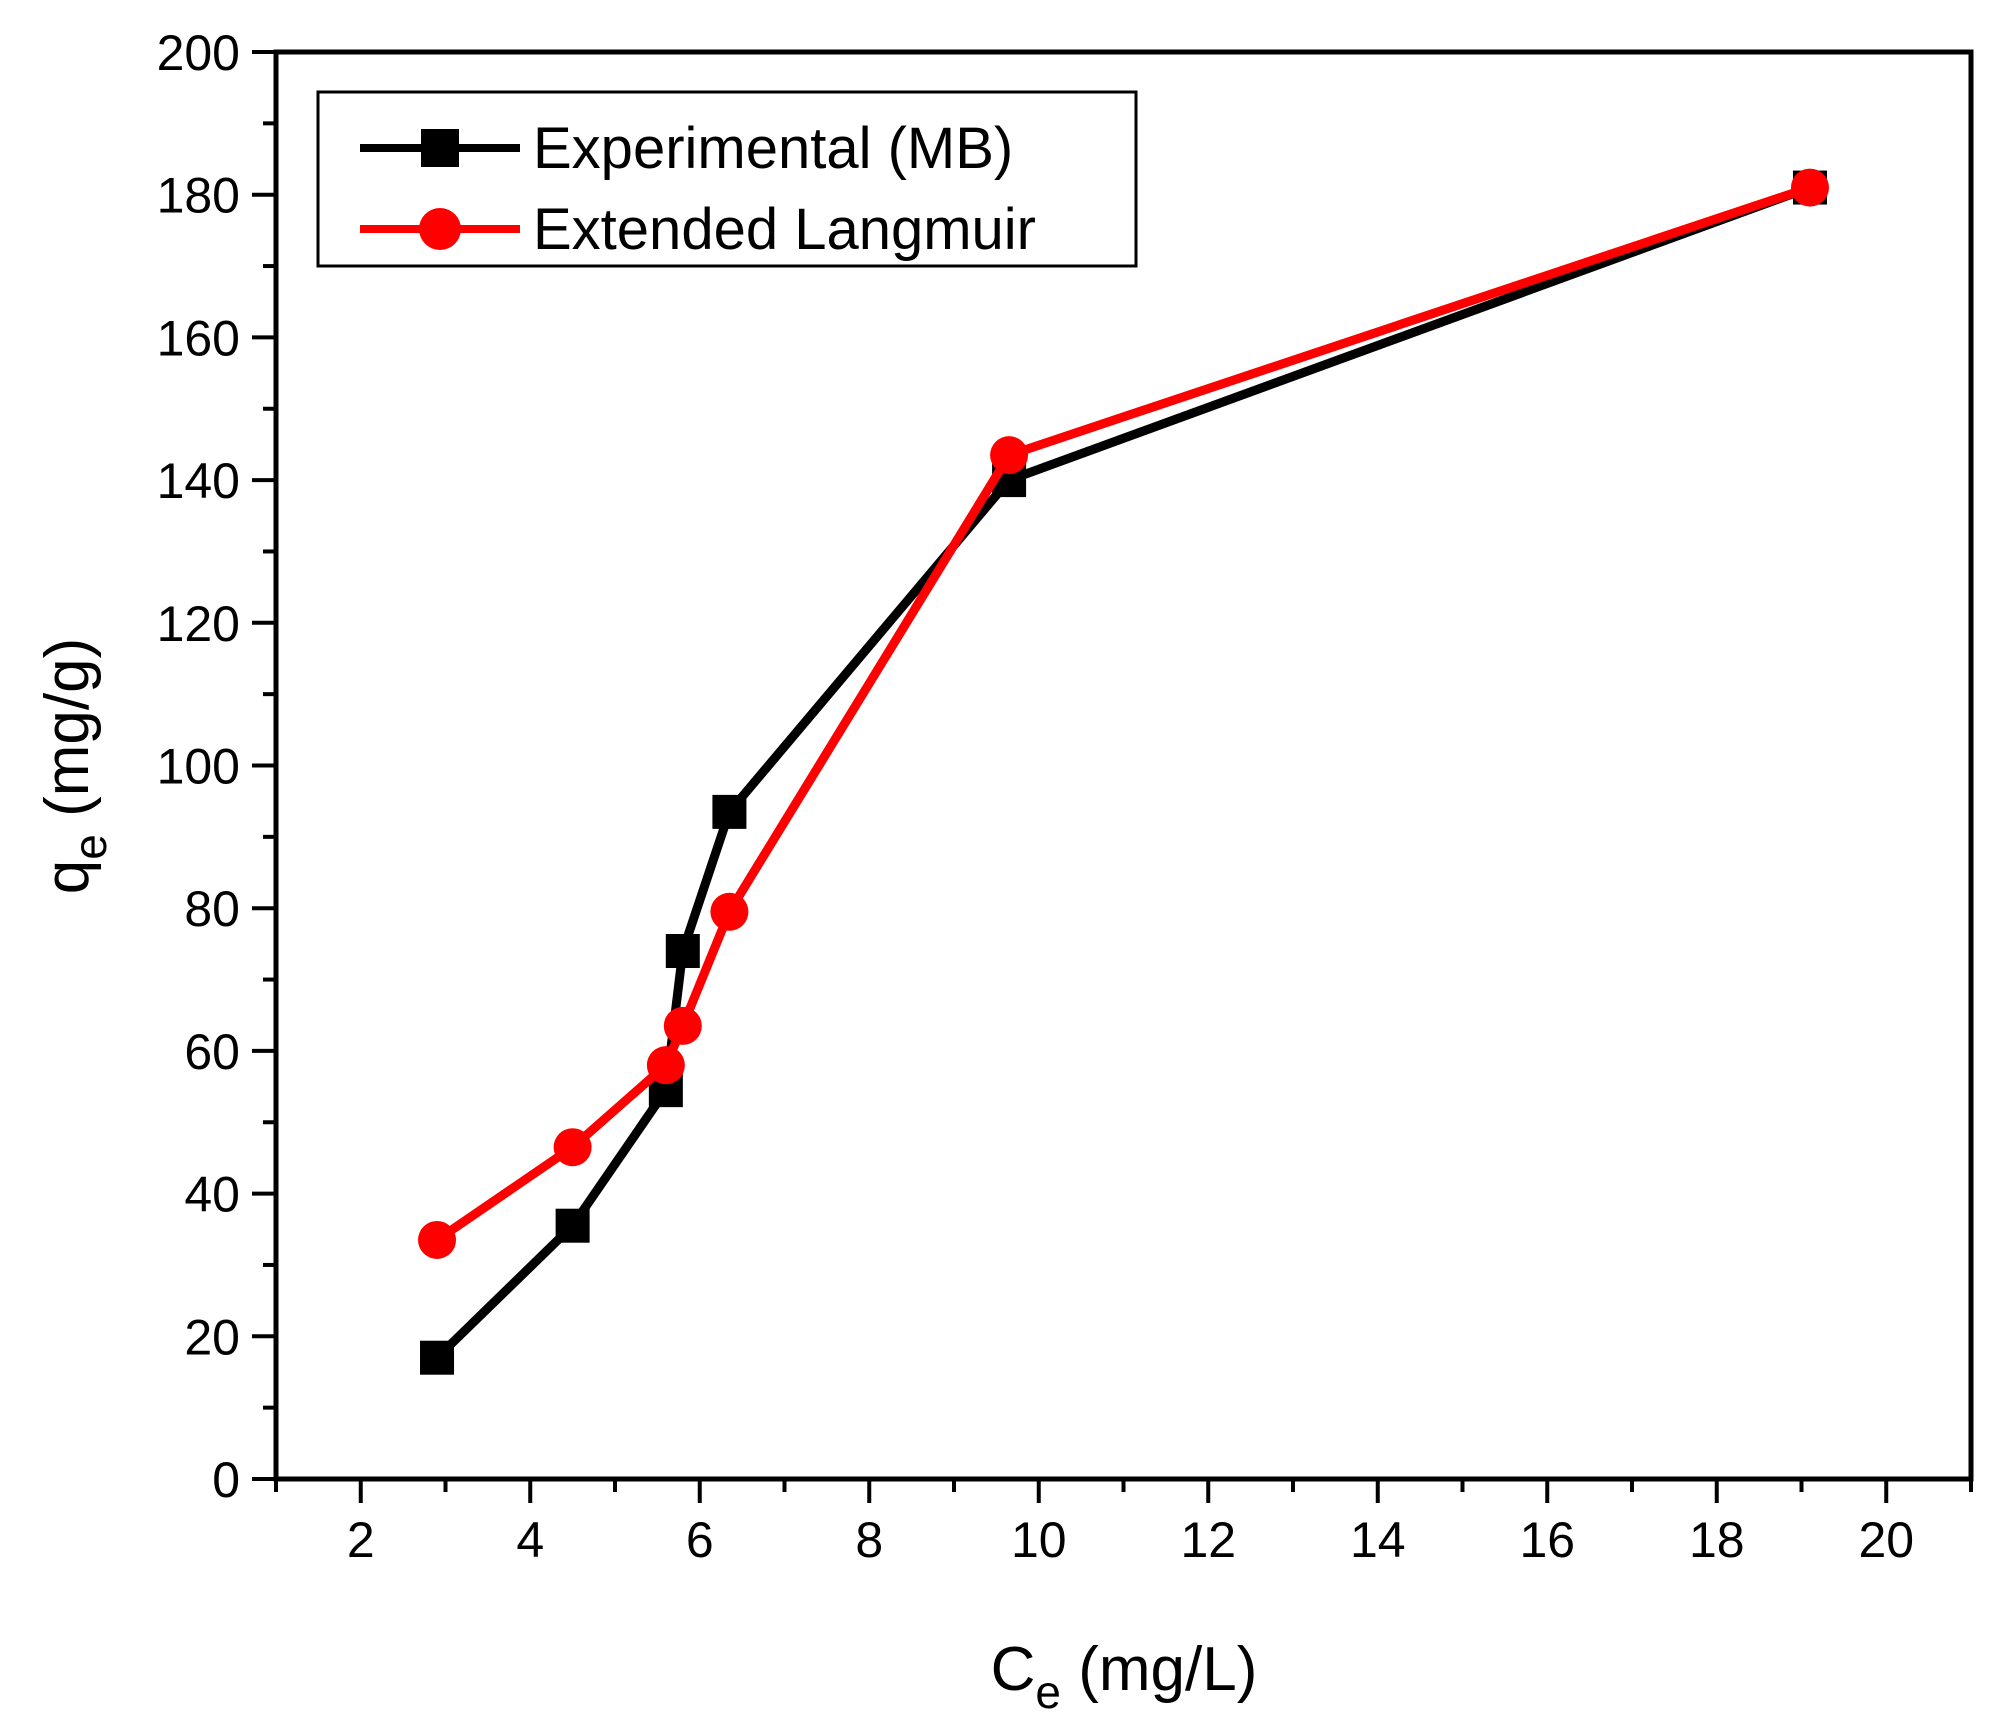 The image size is (1991, 1722). What do you see at coordinates (212, 1195) in the screenshot?
I see `y-tick-label: 40` at bounding box center [212, 1195].